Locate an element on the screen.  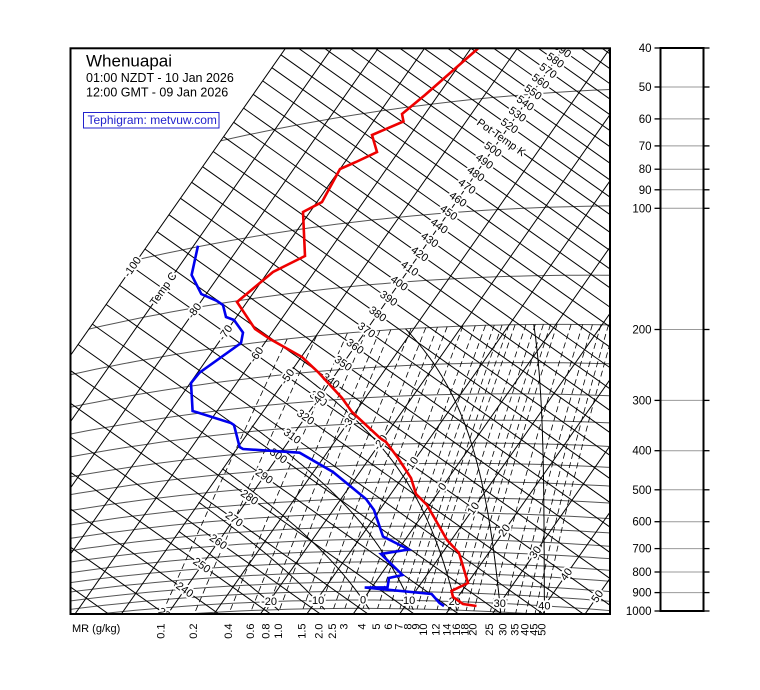
svg-text: 35 is located at coordinates (515, 630).